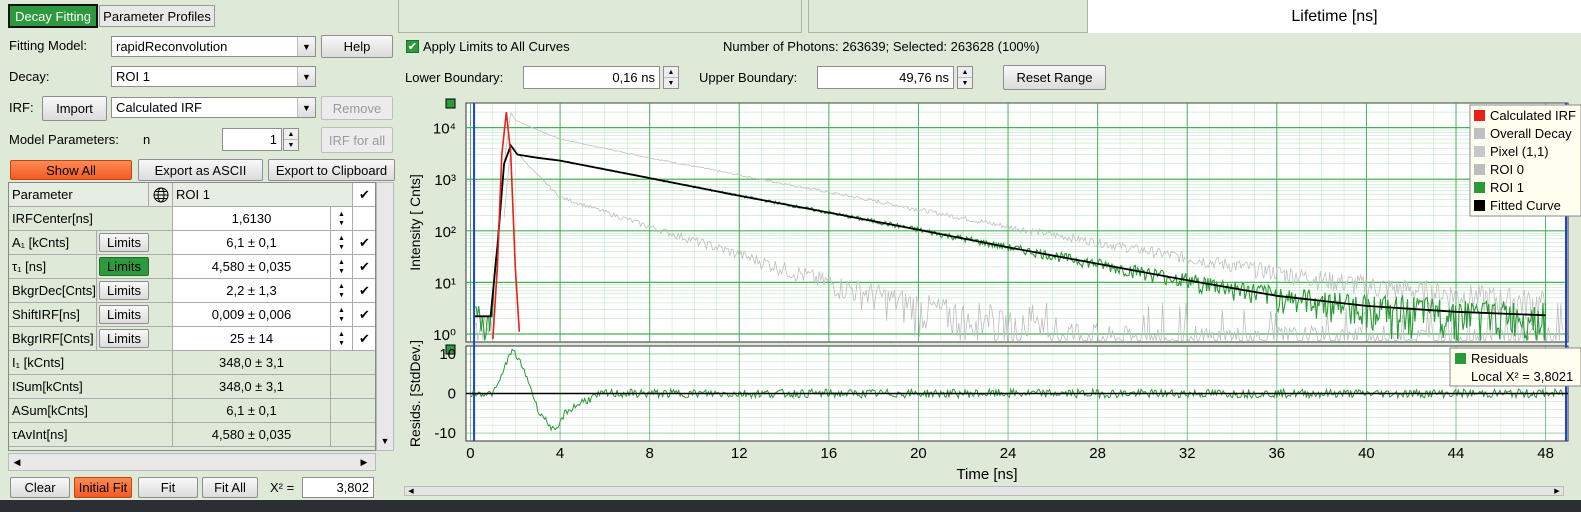 This screenshot has height=512, width=1581. Describe the element at coordinates (1525, 205) in the screenshot. I see `legend-entry: Fitted Curve` at that location.